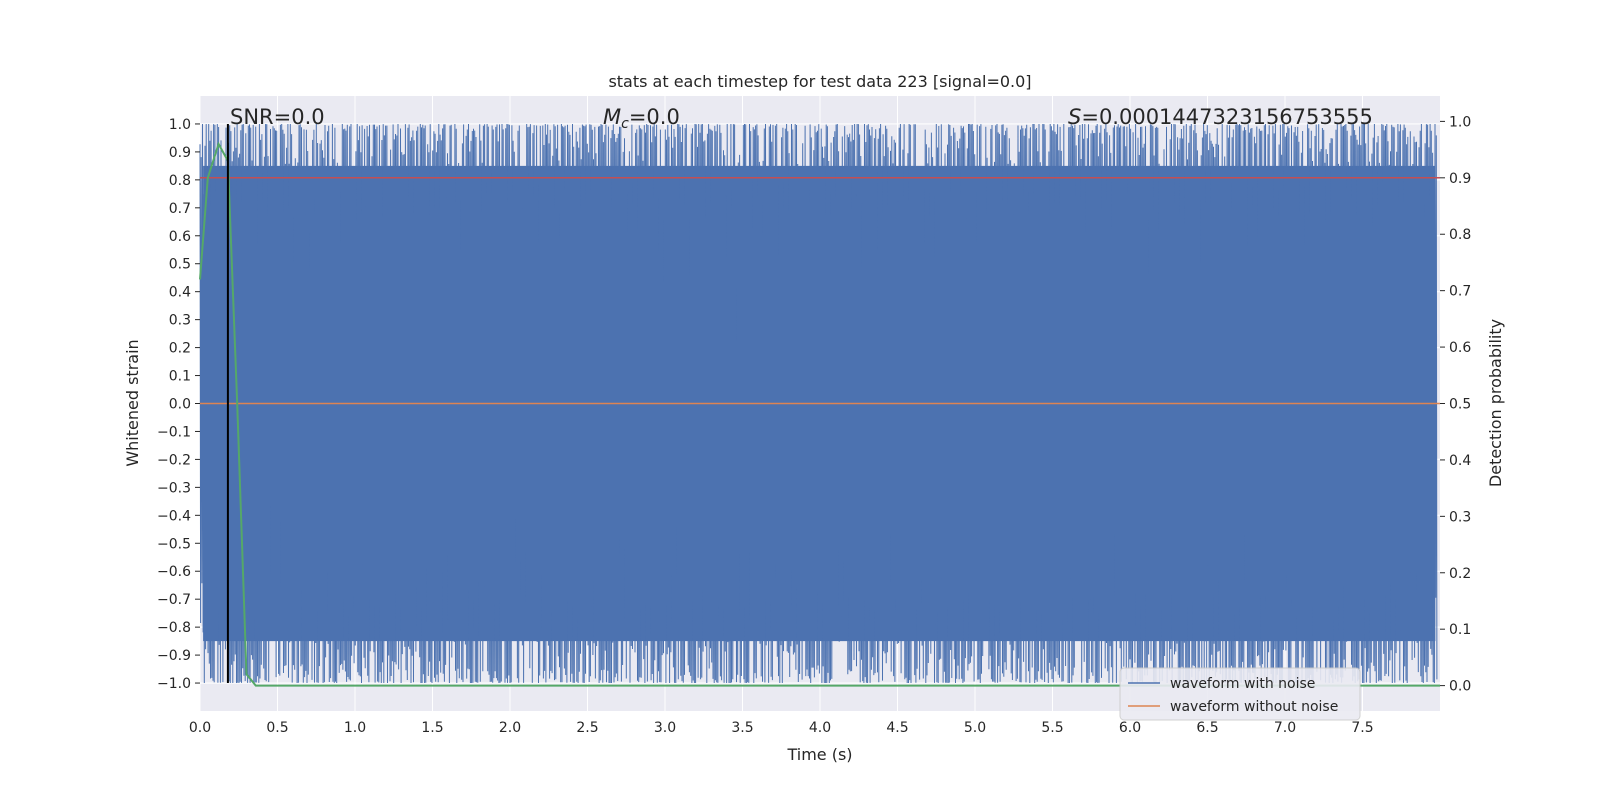  What do you see at coordinates (180, 153) in the screenshot?
I see `y-tick-label: 0.9` at bounding box center [180, 153].